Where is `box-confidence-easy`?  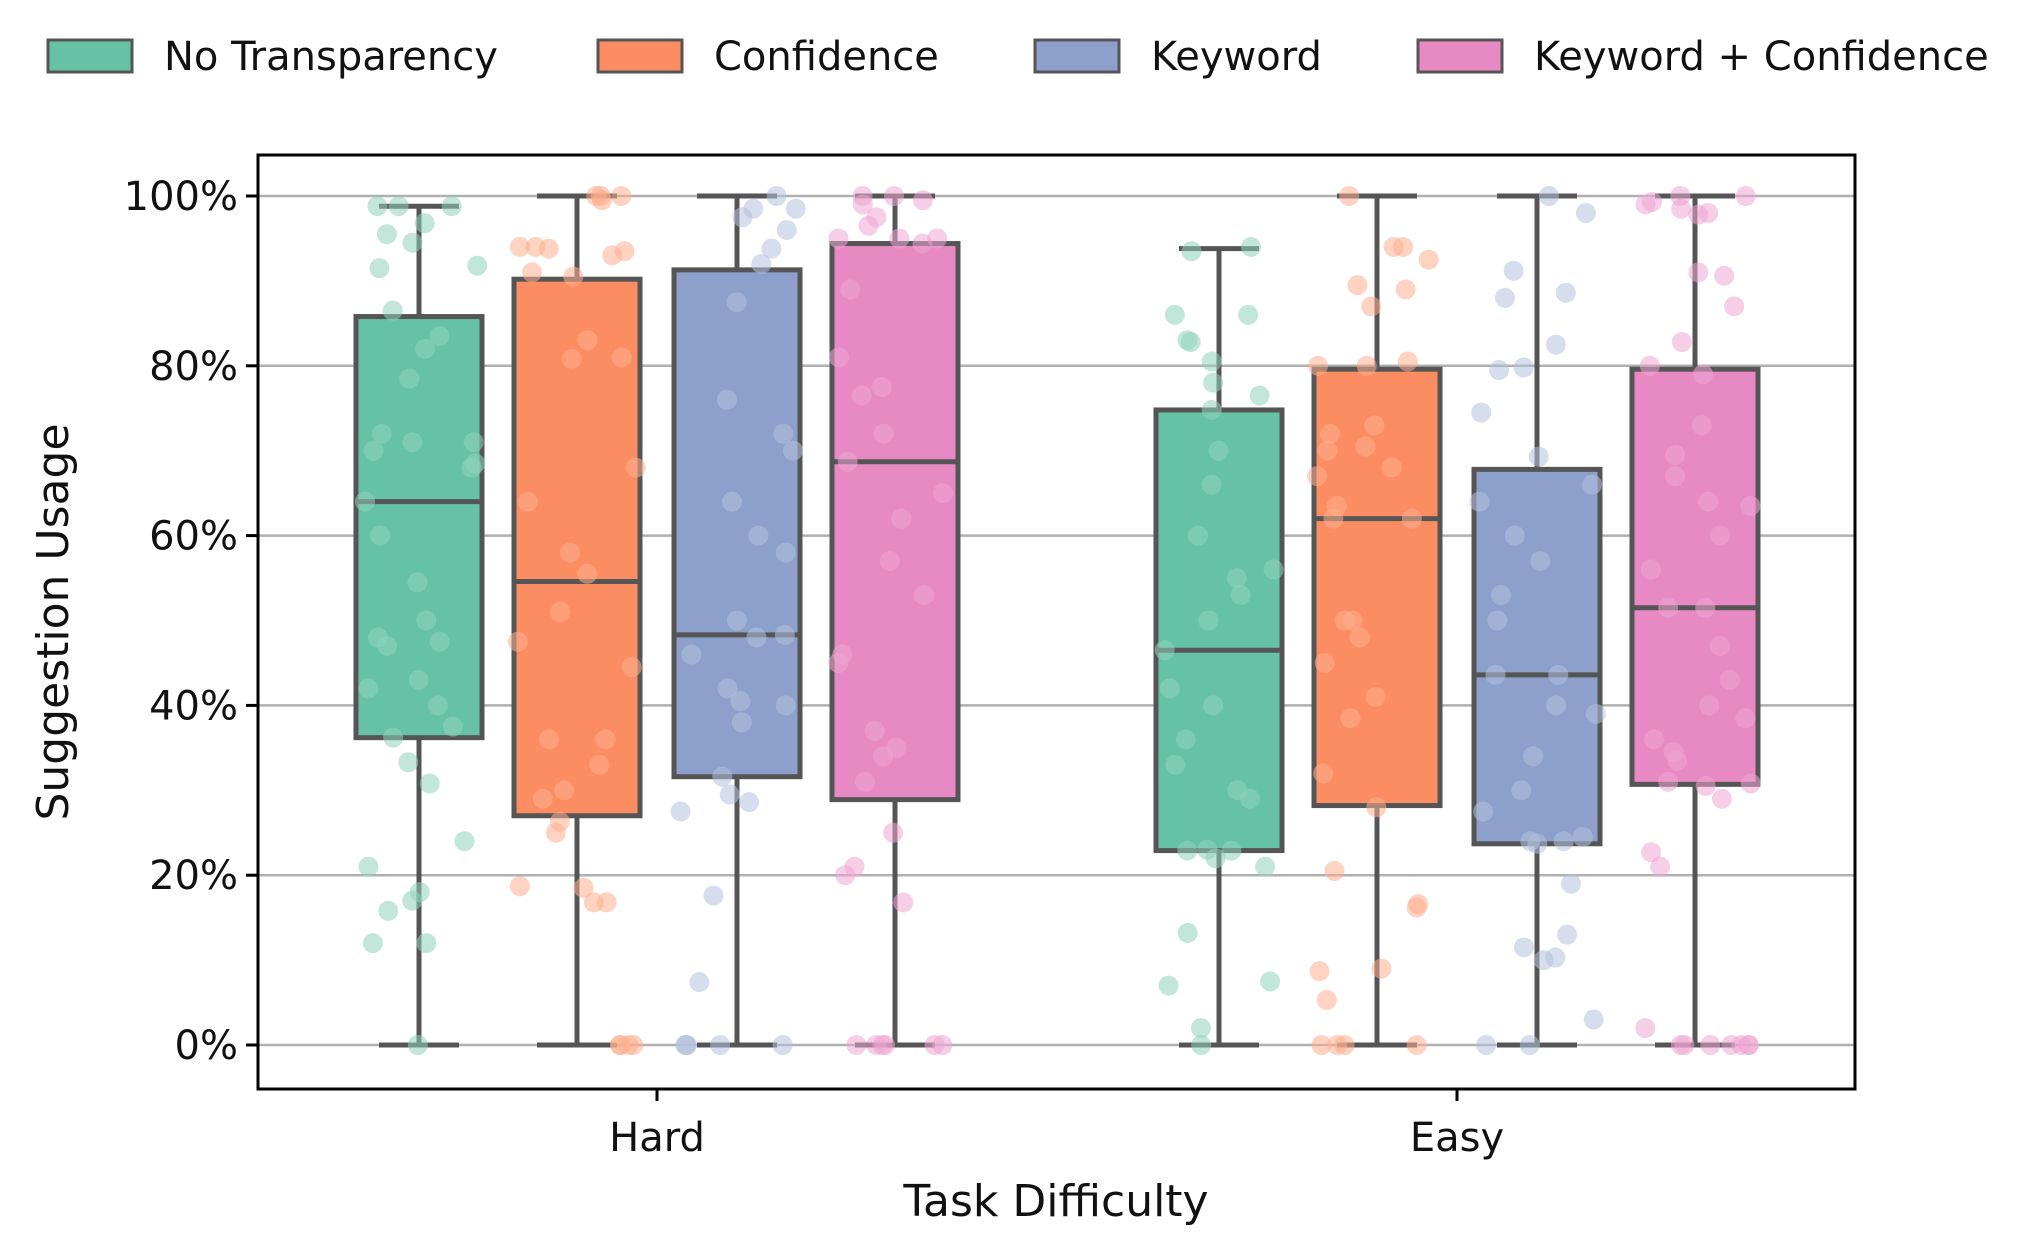 box-confidence-easy is located at coordinates (1377, 620).